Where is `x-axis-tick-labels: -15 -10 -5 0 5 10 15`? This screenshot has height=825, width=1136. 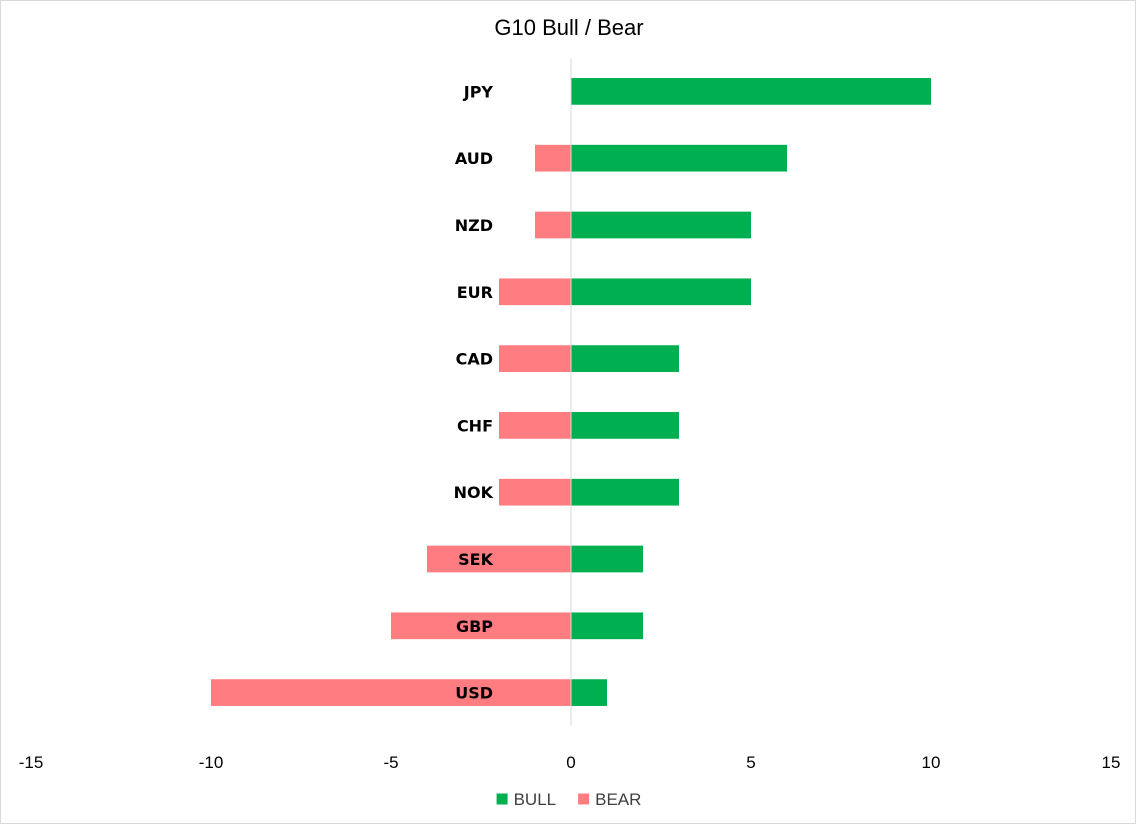 x-axis-tick-labels: -15 -10 -5 0 5 10 15 is located at coordinates (570, 762).